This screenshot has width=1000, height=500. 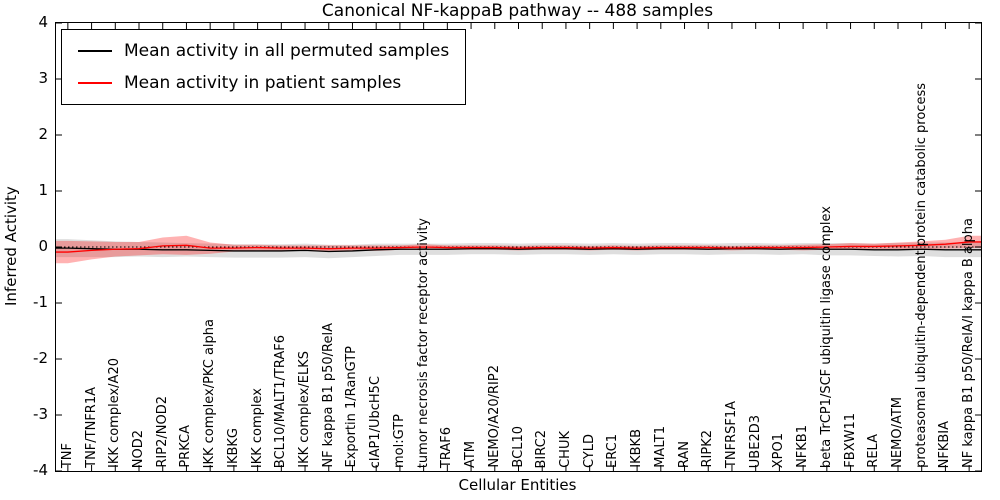 What do you see at coordinates (399, 441) in the screenshot?
I see `x-tick-label: mol:GTP` at bounding box center [399, 441].